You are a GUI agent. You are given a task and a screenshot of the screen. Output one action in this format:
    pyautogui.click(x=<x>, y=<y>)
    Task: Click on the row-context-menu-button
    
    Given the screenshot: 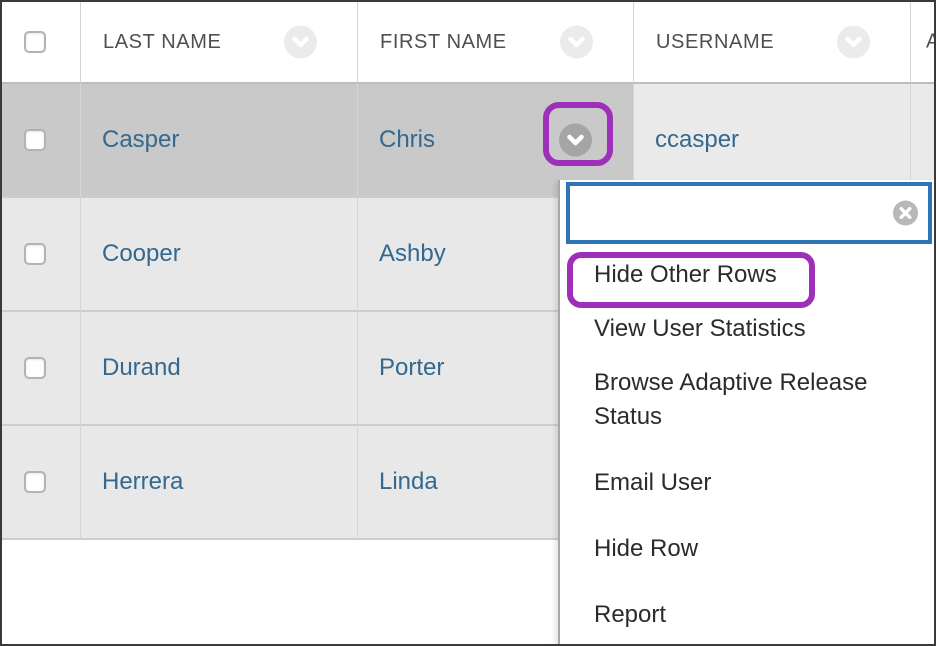 What is the action you would take?
    pyautogui.click(x=575, y=140)
    